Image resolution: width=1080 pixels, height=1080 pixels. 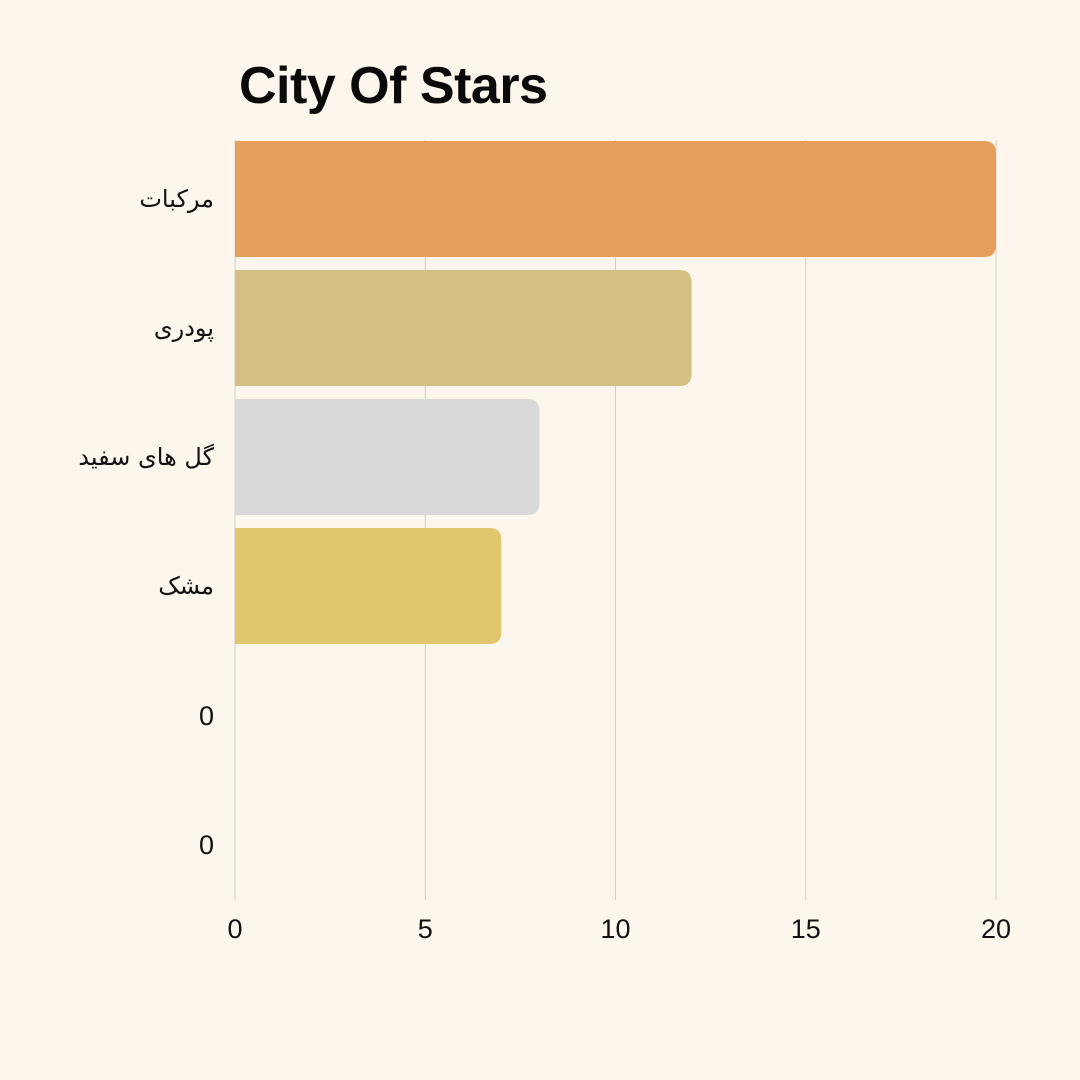 What do you see at coordinates (996, 929) in the screenshot?
I see `x-tick-label: 20` at bounding box center [996, 929].